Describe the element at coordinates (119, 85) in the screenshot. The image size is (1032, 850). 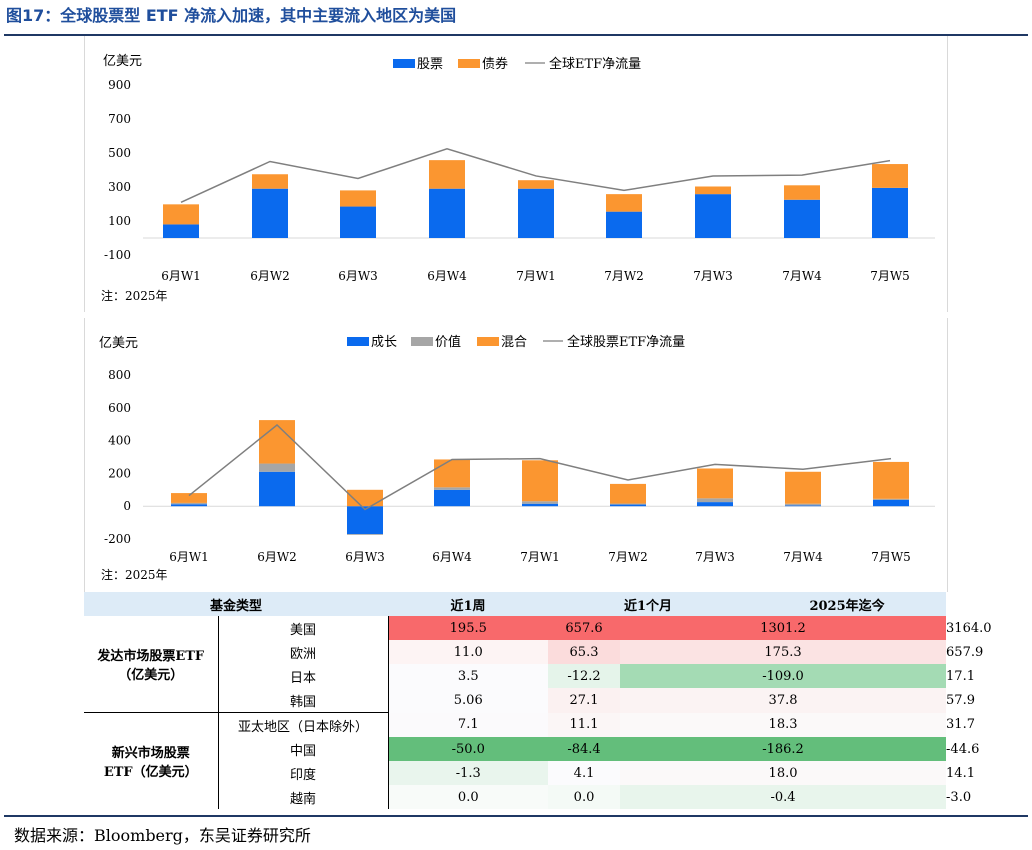
I see `y-tick-label: 900` at that location.